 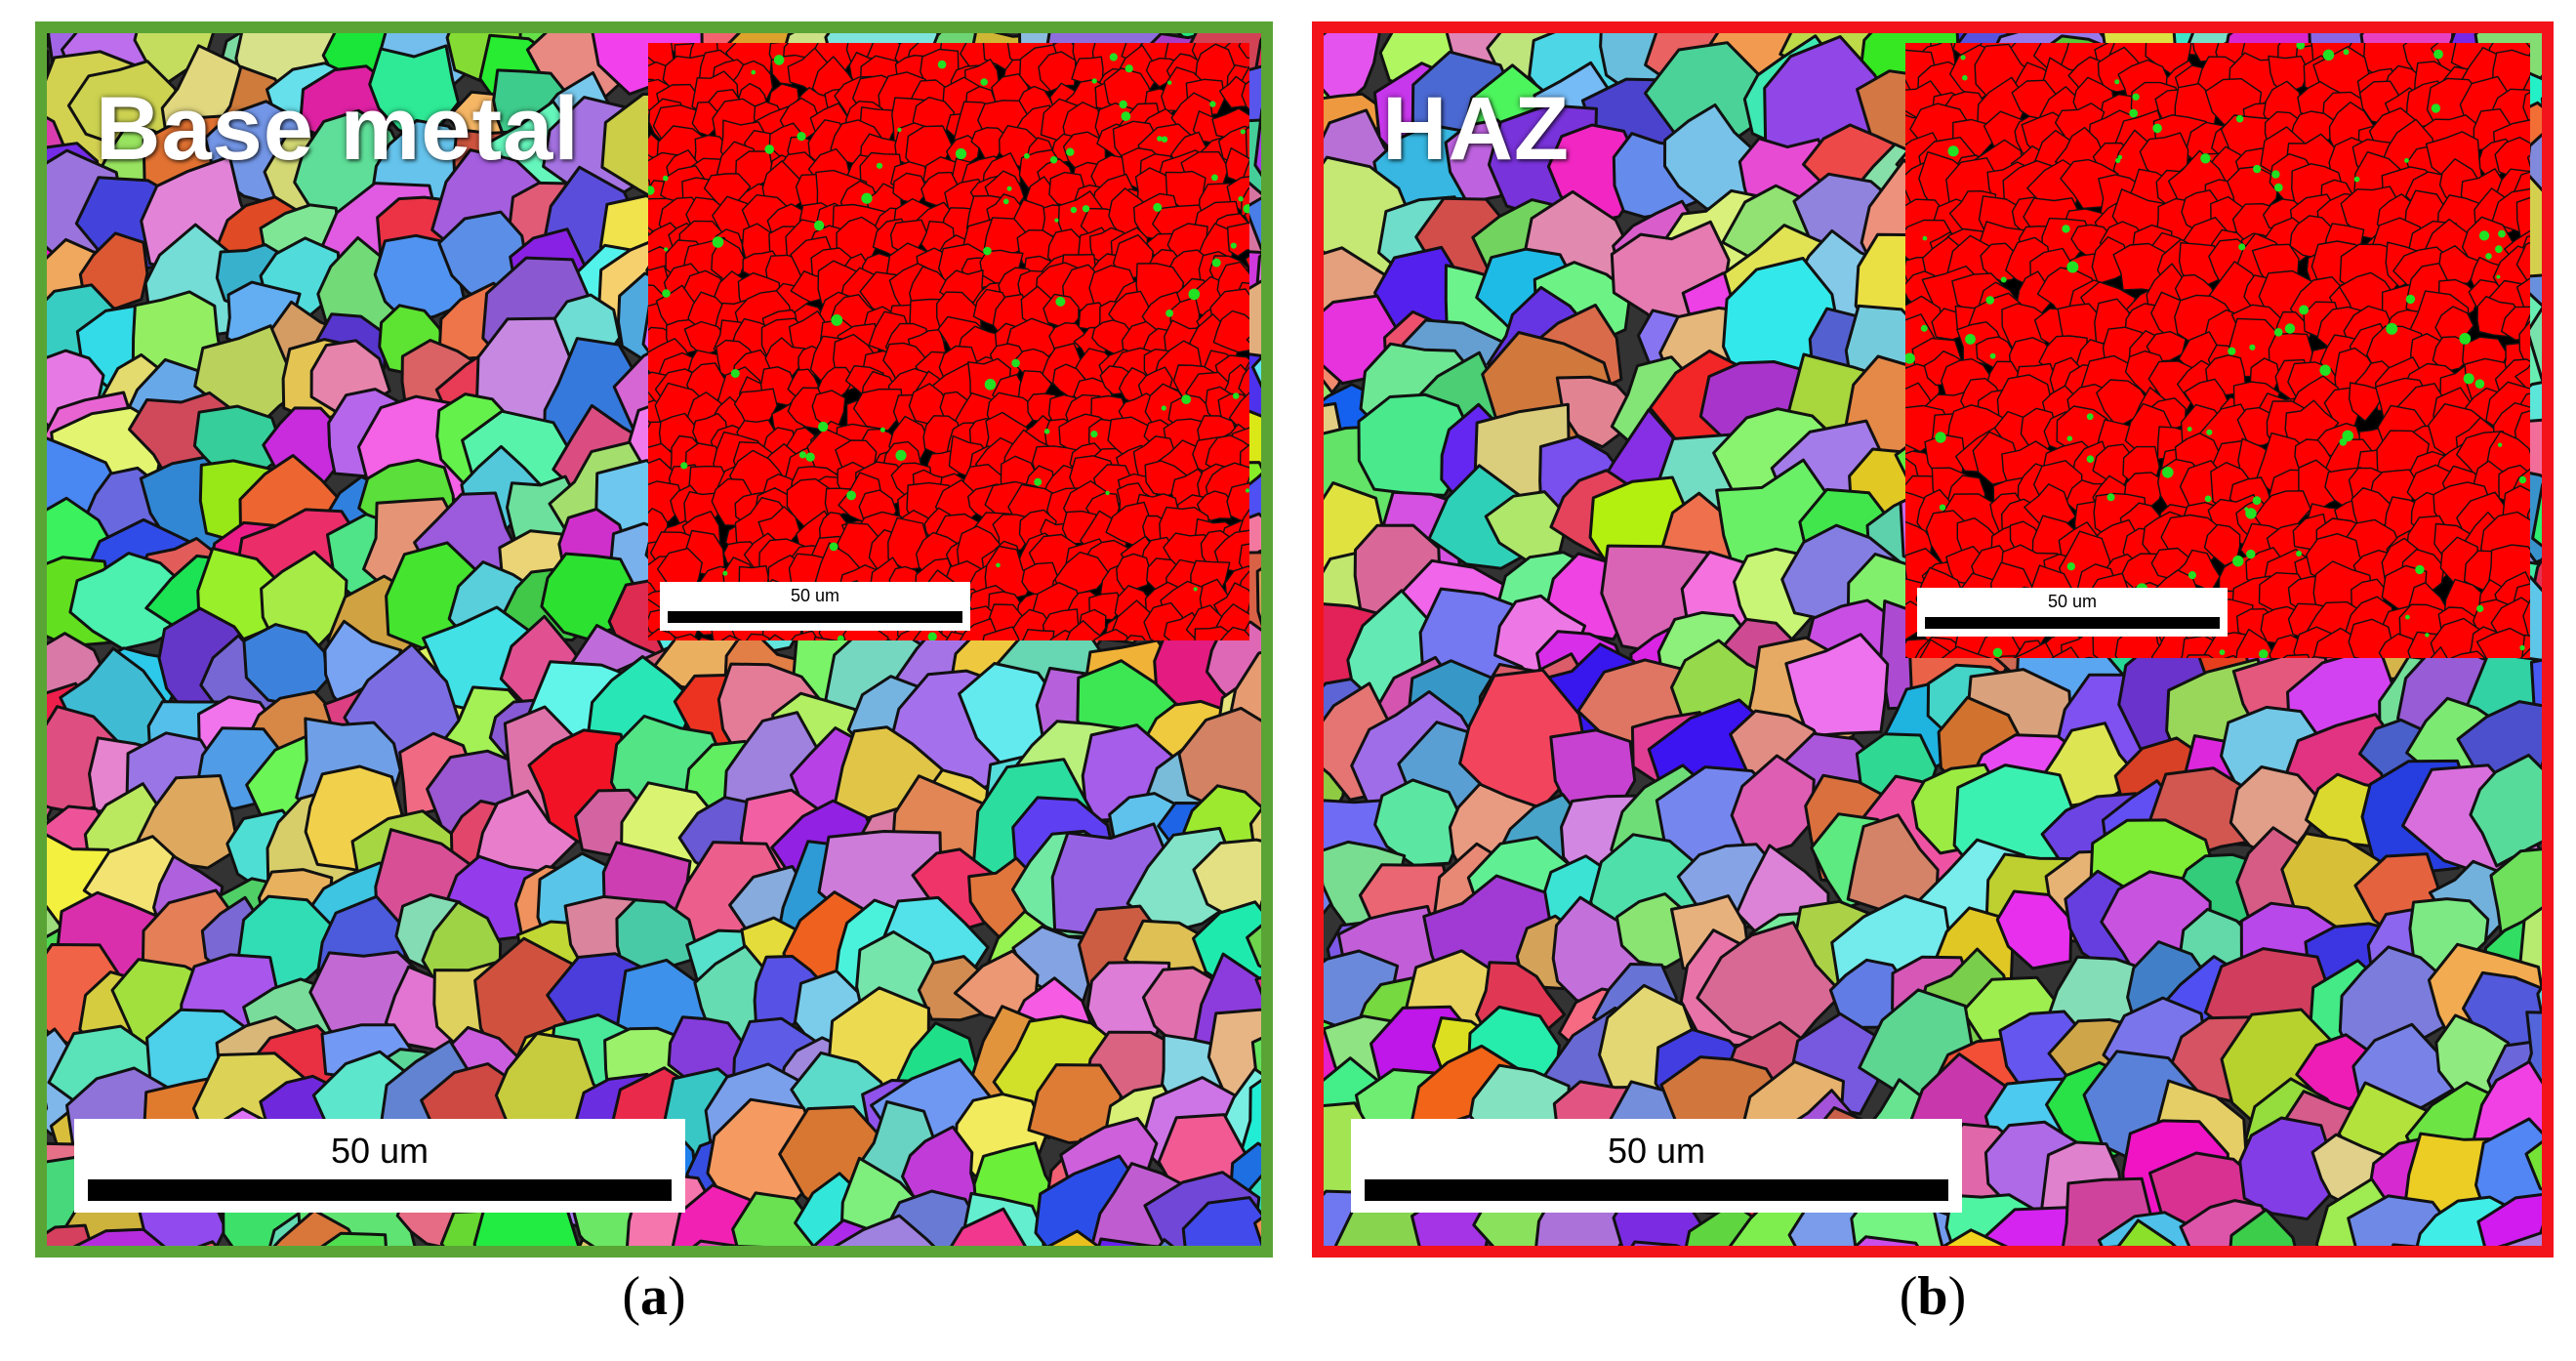 I want to click on inset-scalebar-label-a: 50 um, so click(x=815, y=595).